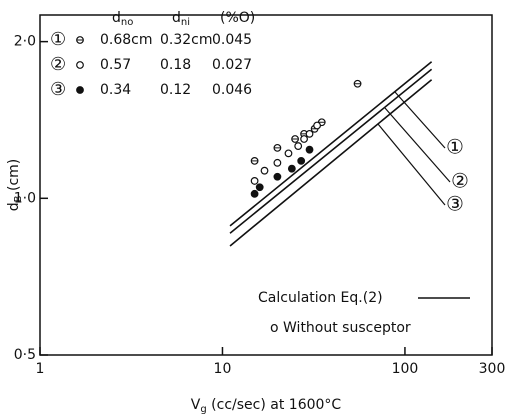 The height and width of the screenshot is (418, 509). What do you see at coordinates (14, 206) in the screenshot?
I see `y-axis-label-main: d` at bounding box center [14, 206].